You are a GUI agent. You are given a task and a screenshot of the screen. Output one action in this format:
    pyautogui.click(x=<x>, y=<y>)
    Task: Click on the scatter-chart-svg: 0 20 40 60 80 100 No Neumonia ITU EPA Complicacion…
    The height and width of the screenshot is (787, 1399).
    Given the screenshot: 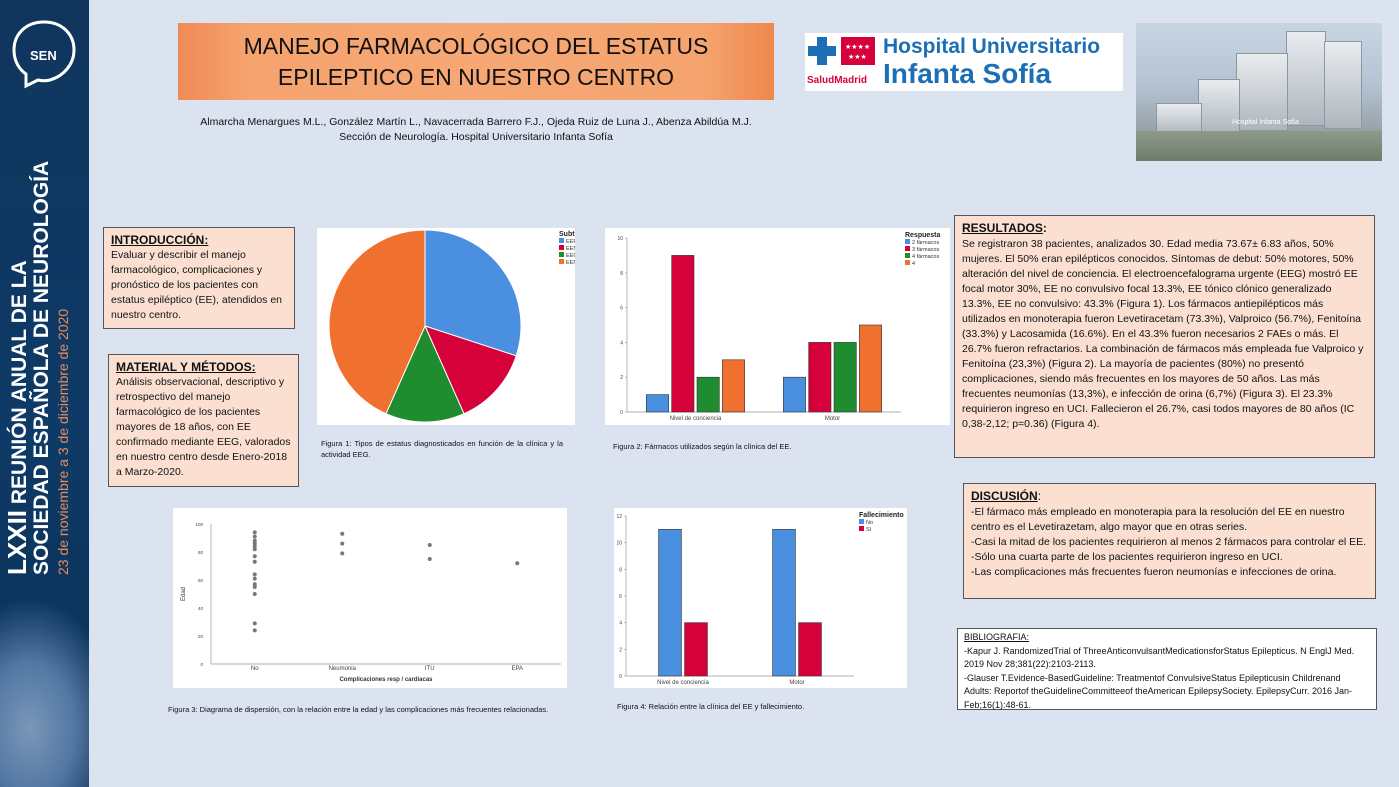 What is the action you would take?
    pyautogui.click(x=371, y=602)
    